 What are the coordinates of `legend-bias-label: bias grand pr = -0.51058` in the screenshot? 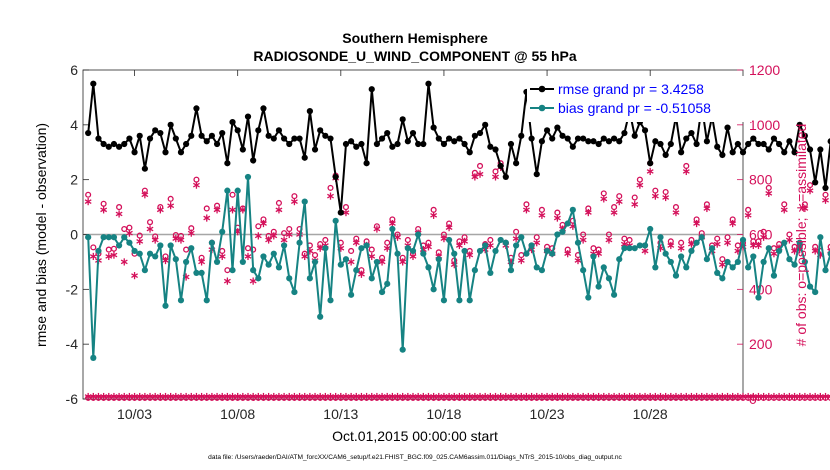 It's located at (634, 108).